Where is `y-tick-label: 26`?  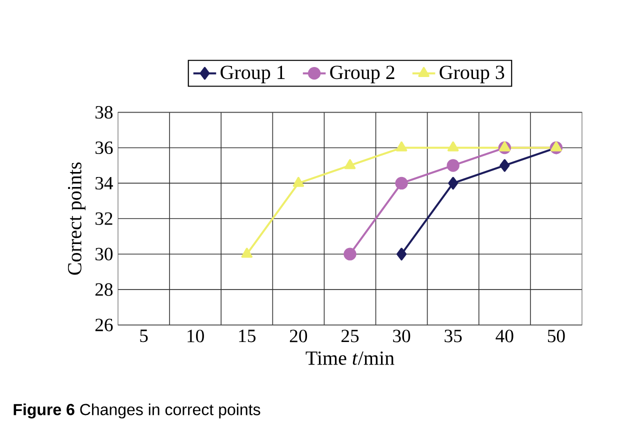 y-tick-label: 26 is located at coordinates (104, 325).